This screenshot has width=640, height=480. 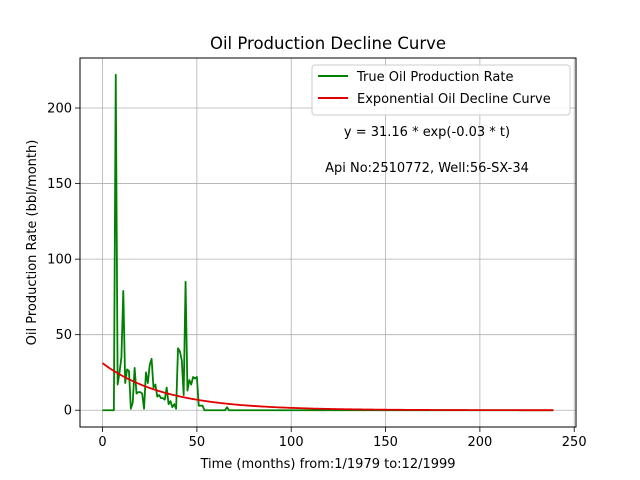 I want to click on x-tick-label: 150, so click(x=385, y=442).